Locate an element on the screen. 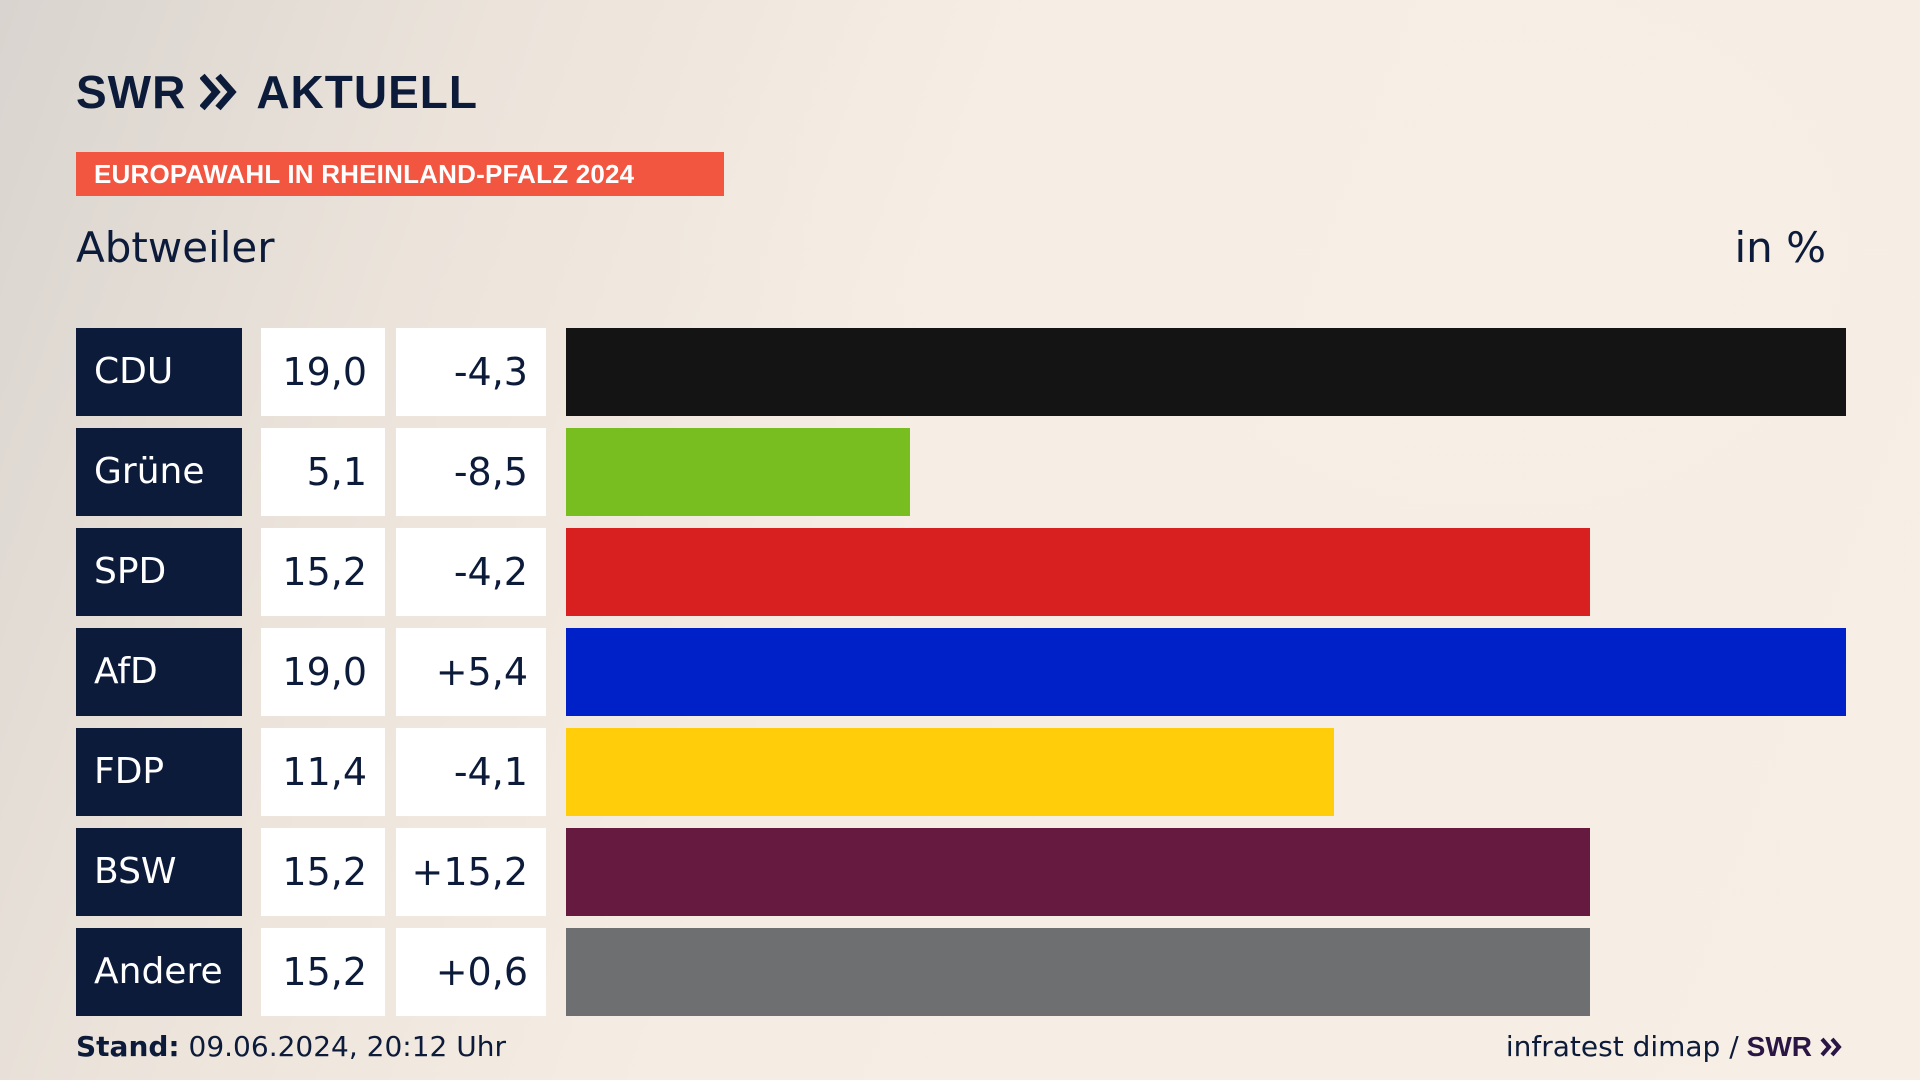 The width and height of the screenshot is (1920, 1080). double-chevron-icon is located at coordinates (218, 92).